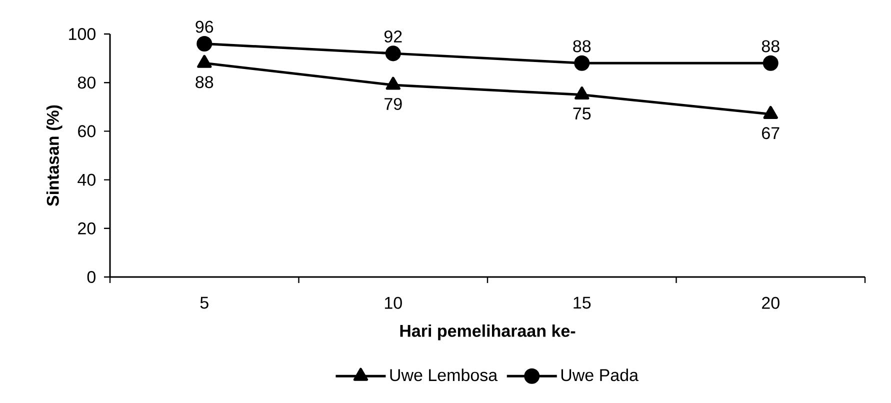 The image size is (891, 403). Describe the element at coordinates (393, 36) in the screenshot. I see `data-label: 92` at that location.